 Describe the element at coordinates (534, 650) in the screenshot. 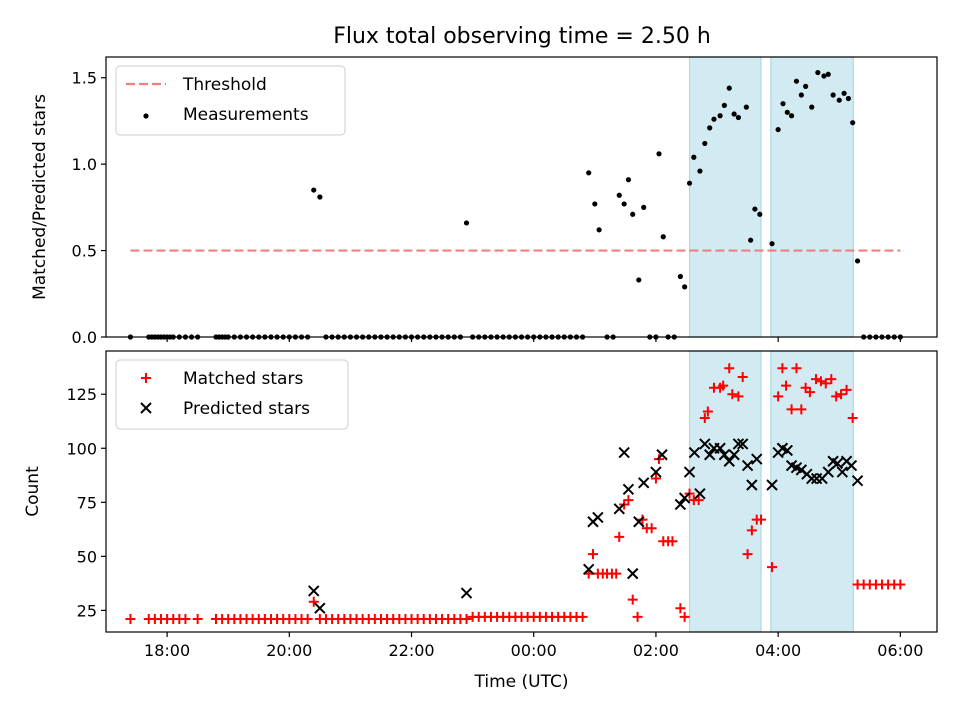

I see `x-tick-label: 00:00` at that location.